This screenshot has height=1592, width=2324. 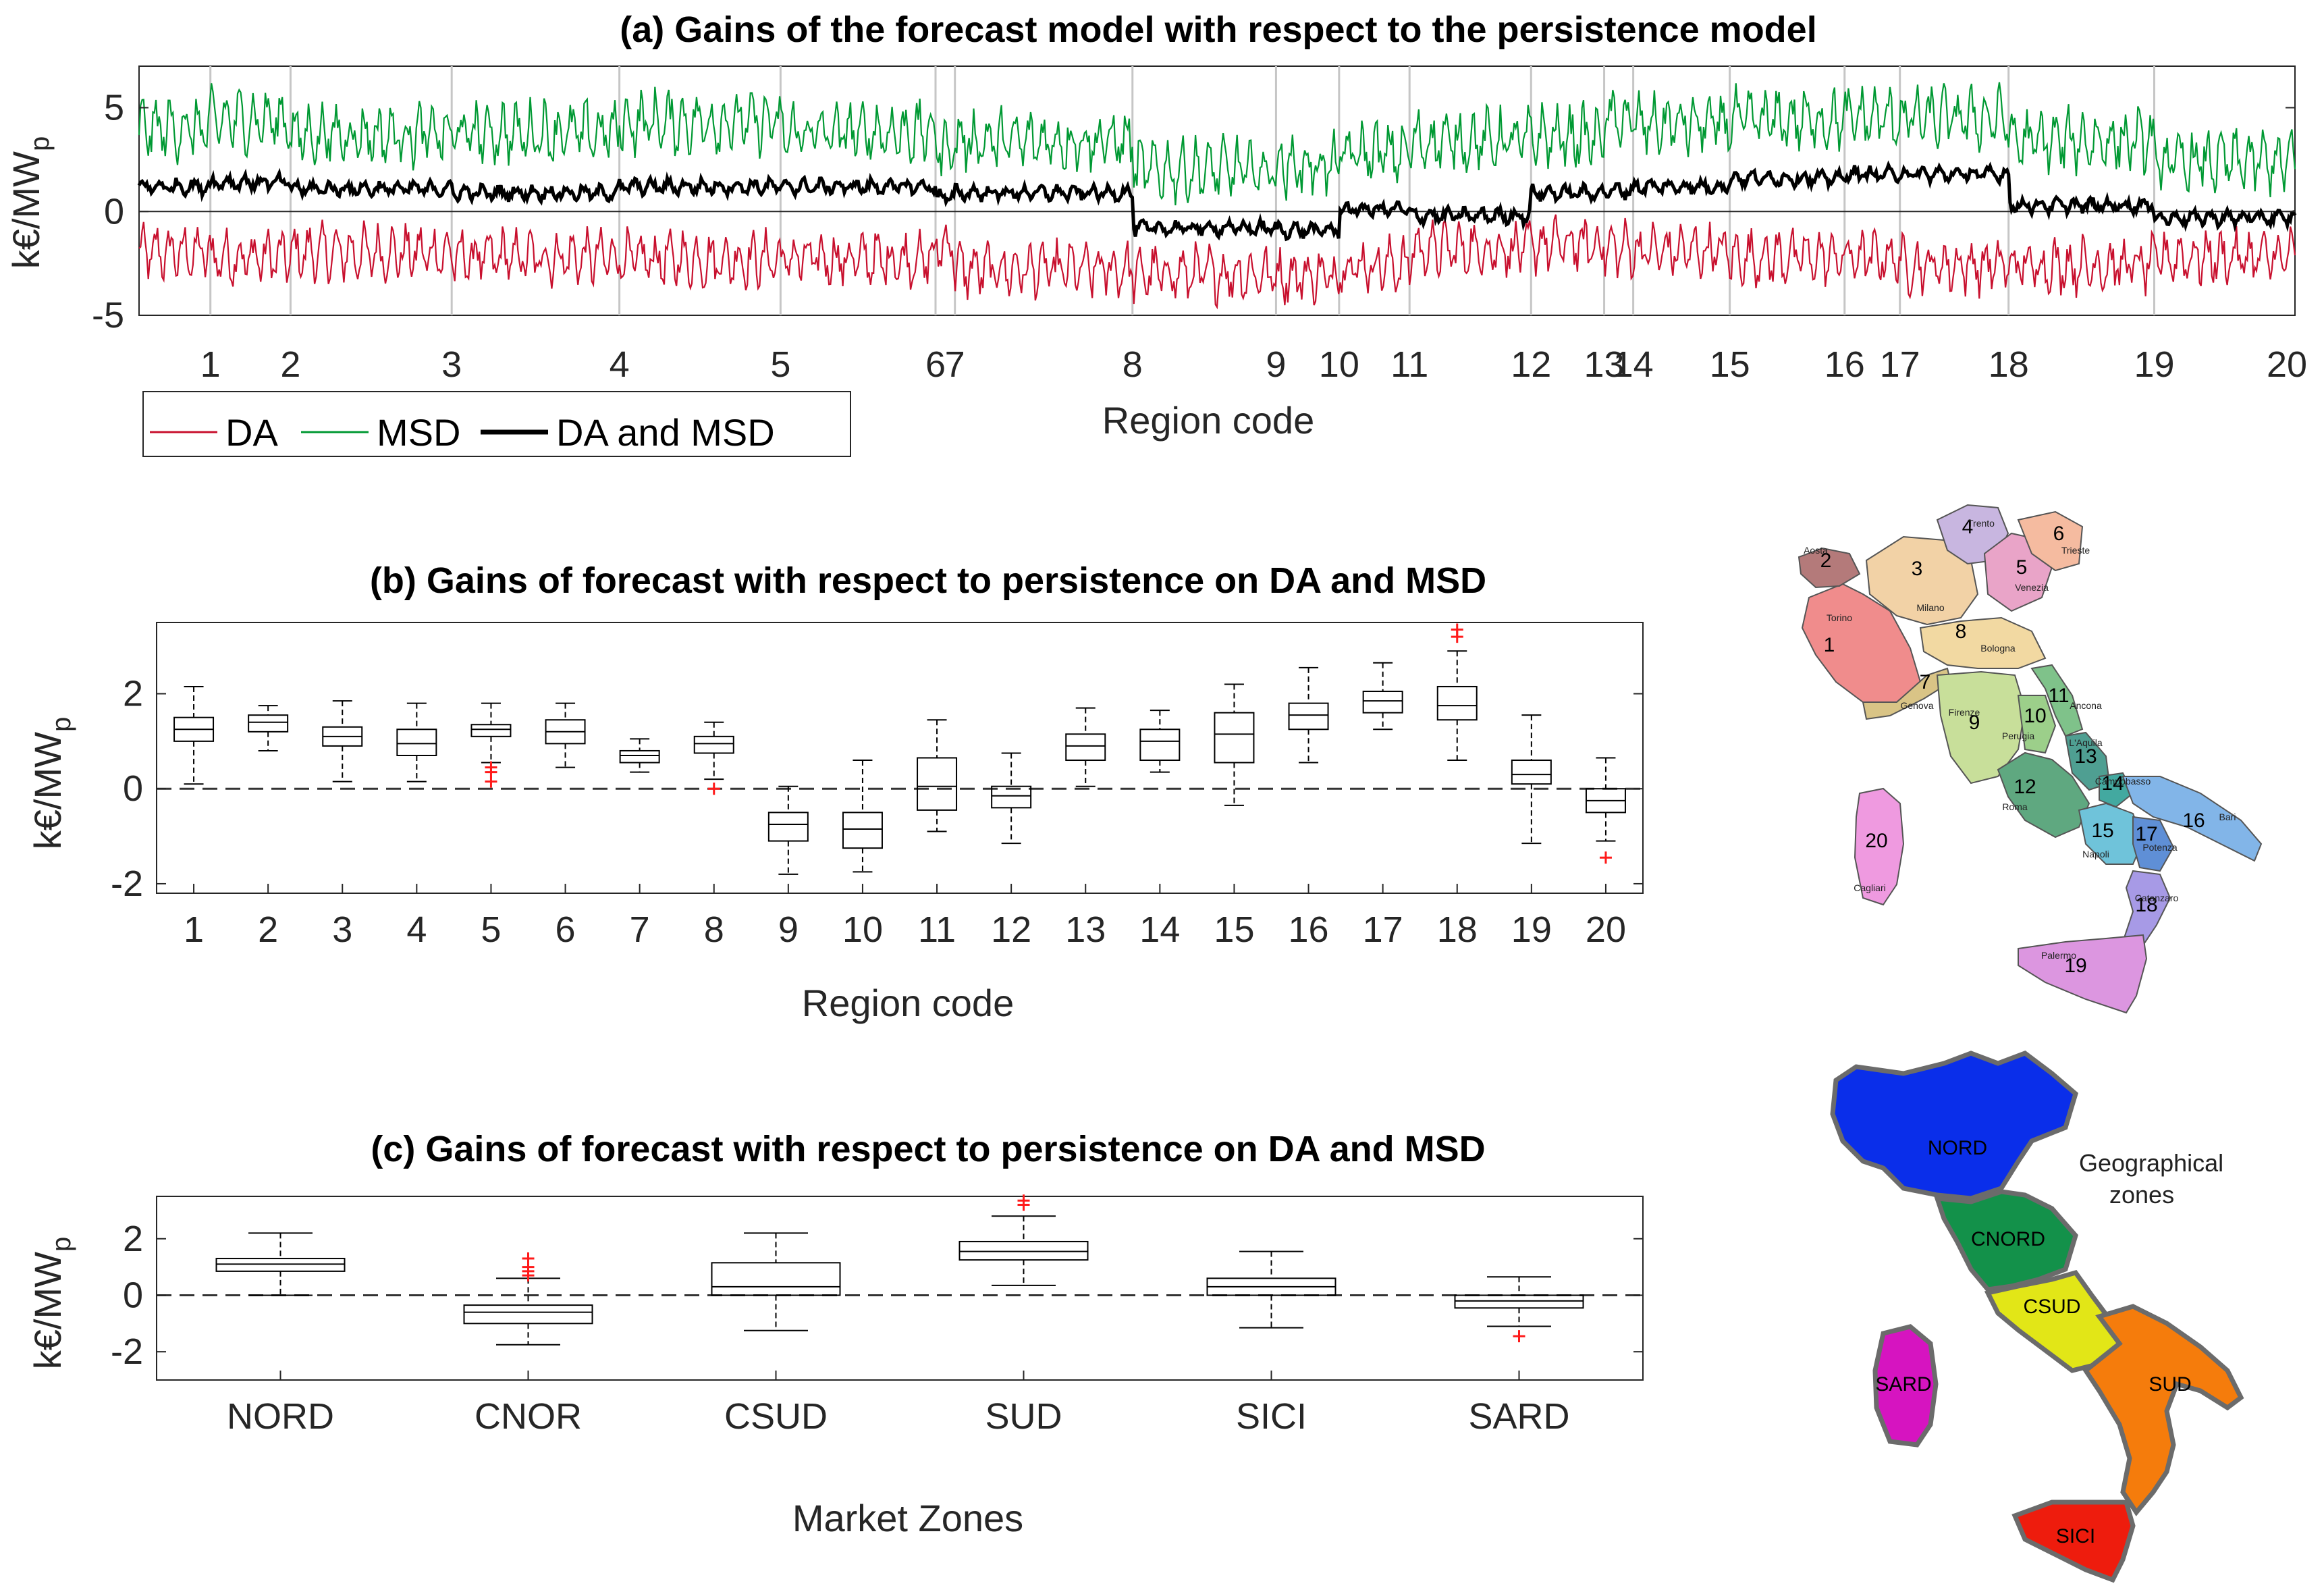 What do you see at coordinates (51, 1303) in the screenshot?
I see `panel-c-ylabel: k€/MWp` at bounding box center [51, 1303].